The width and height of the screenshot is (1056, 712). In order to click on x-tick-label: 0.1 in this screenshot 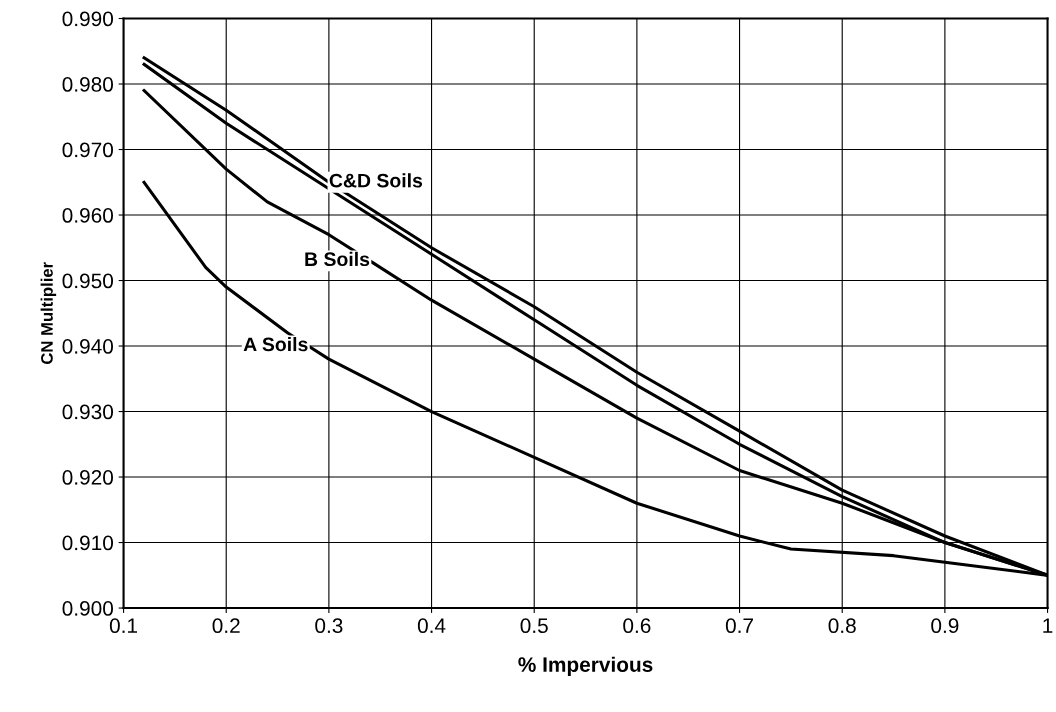, I will do `click(123, 626)`.